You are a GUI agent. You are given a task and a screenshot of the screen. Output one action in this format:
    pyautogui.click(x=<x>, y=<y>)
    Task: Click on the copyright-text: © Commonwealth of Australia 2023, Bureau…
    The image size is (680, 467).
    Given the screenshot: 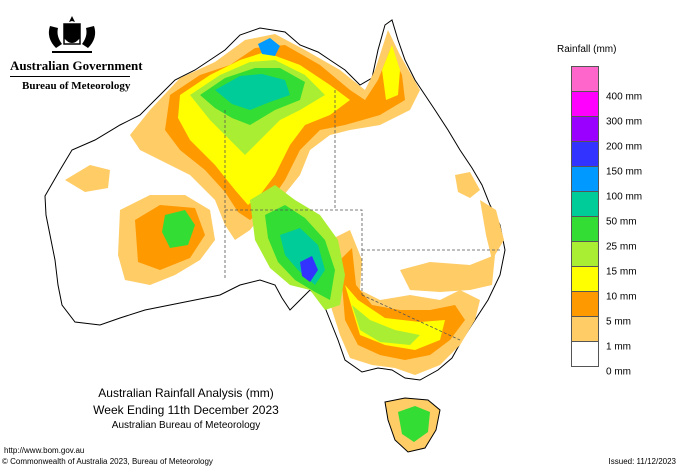 What is the action you would take?
    pyautogui.click(x=107, y=461)
    